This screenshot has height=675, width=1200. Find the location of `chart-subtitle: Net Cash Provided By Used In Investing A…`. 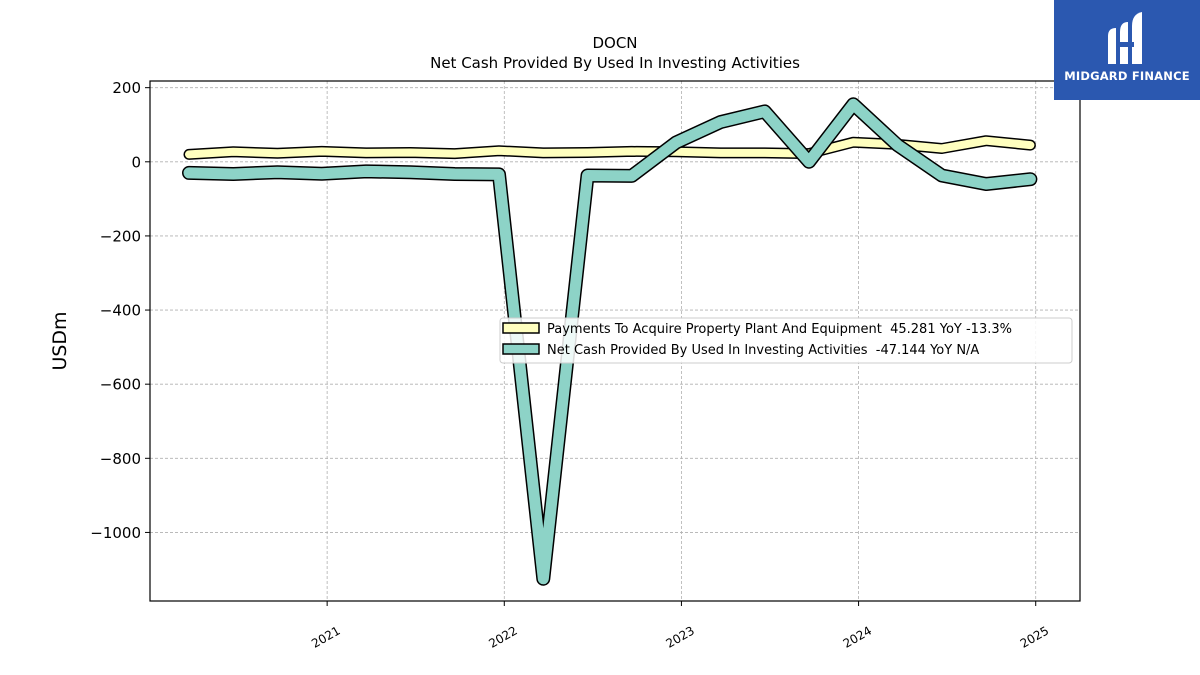

chart-subtitle: Net Cash Provided By Used In Investing A… is located at coordinates (615, 63).